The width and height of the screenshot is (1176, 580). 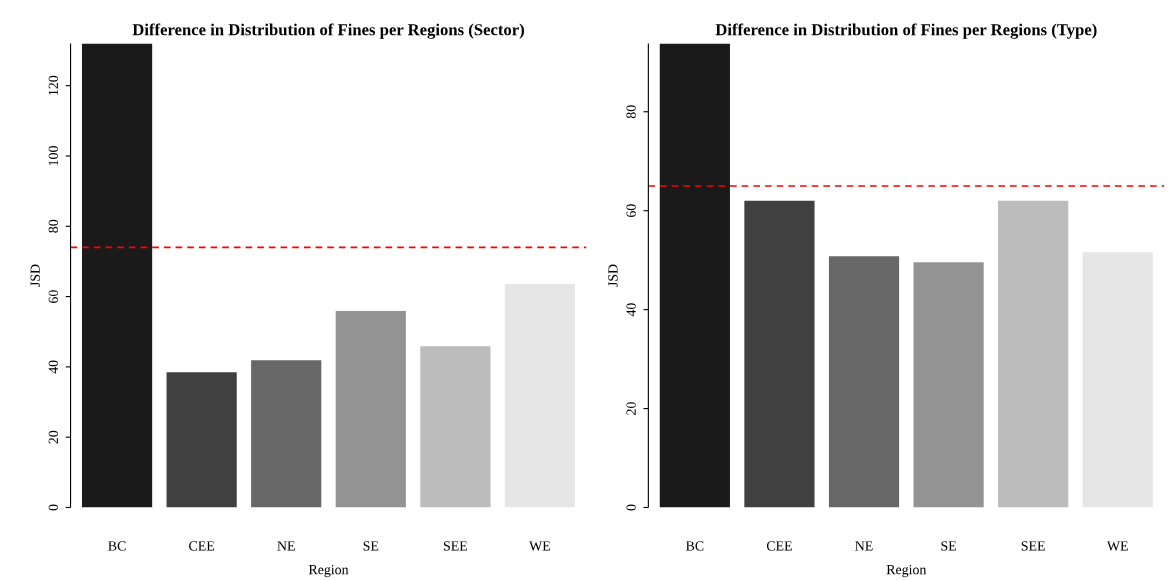 I want to click on y-tick-label: 100, so click(x=53, y=156).